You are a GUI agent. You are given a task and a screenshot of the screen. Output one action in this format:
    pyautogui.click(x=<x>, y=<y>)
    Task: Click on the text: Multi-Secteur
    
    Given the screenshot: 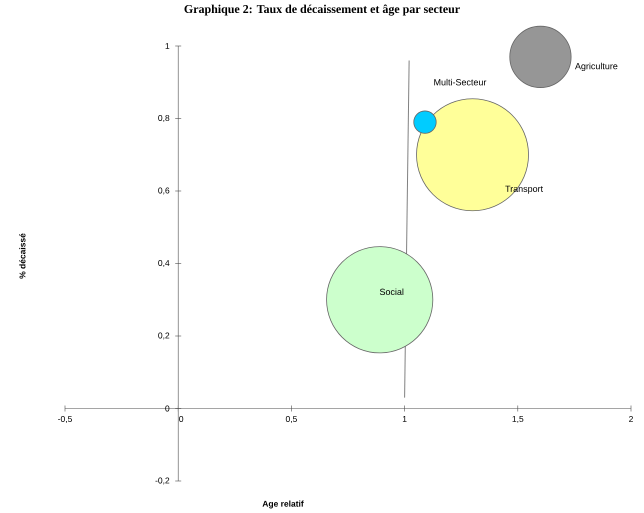 What is the action you would take?
    pyautogui.click(x=460, y=82)
    